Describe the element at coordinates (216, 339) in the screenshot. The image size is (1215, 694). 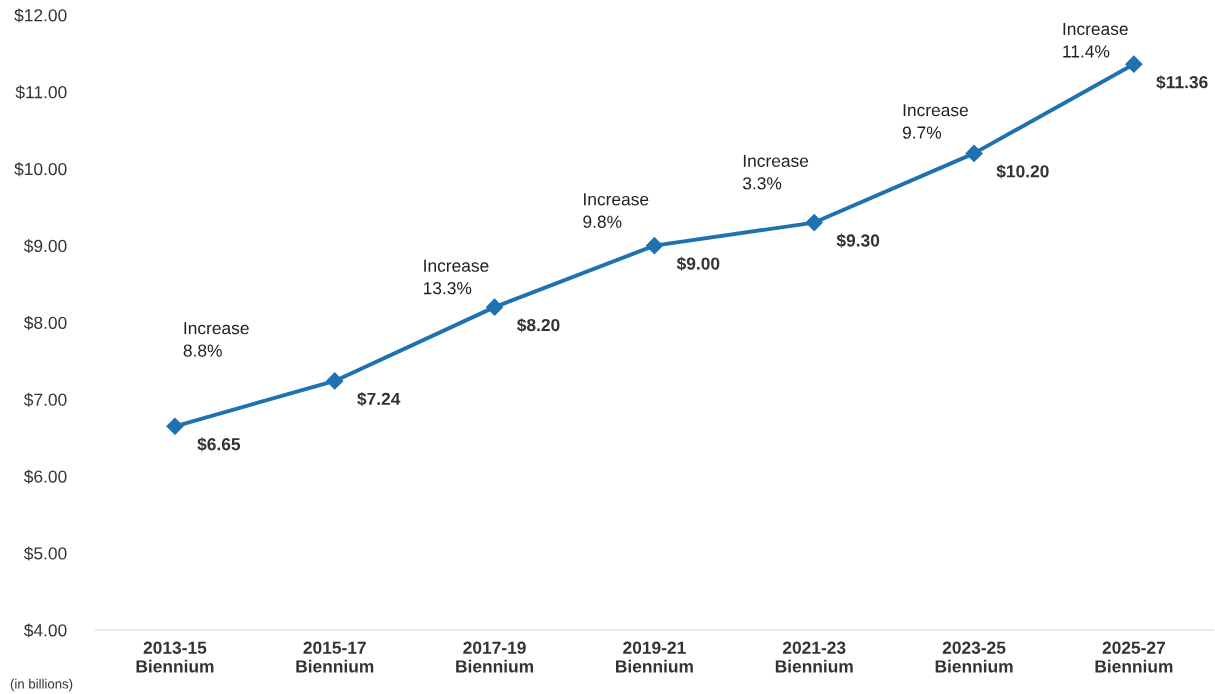
I see `annotation: Increase 8.8%` at that location.